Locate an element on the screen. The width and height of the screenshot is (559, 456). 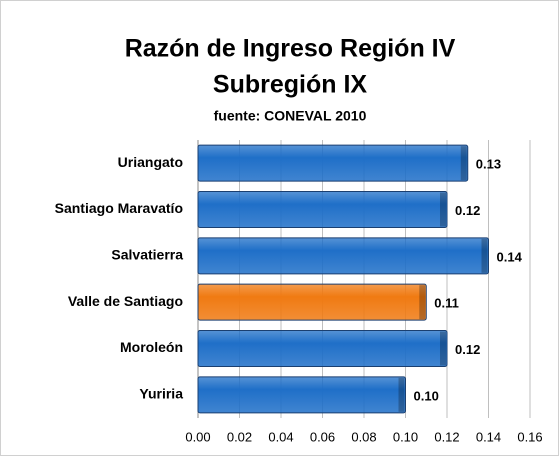
y-tick-label: Santiago Maravatío is located at coordinates (119, 208).